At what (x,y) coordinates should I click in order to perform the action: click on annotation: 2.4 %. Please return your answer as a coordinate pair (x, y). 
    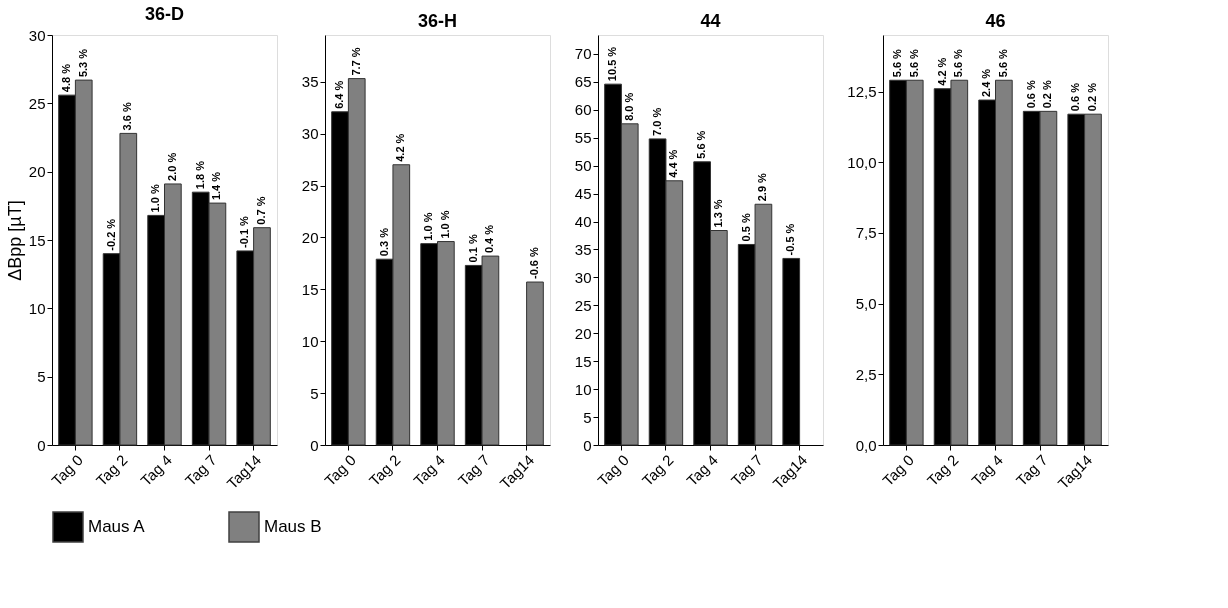
    Looking at the image, I should click on (986, 83).